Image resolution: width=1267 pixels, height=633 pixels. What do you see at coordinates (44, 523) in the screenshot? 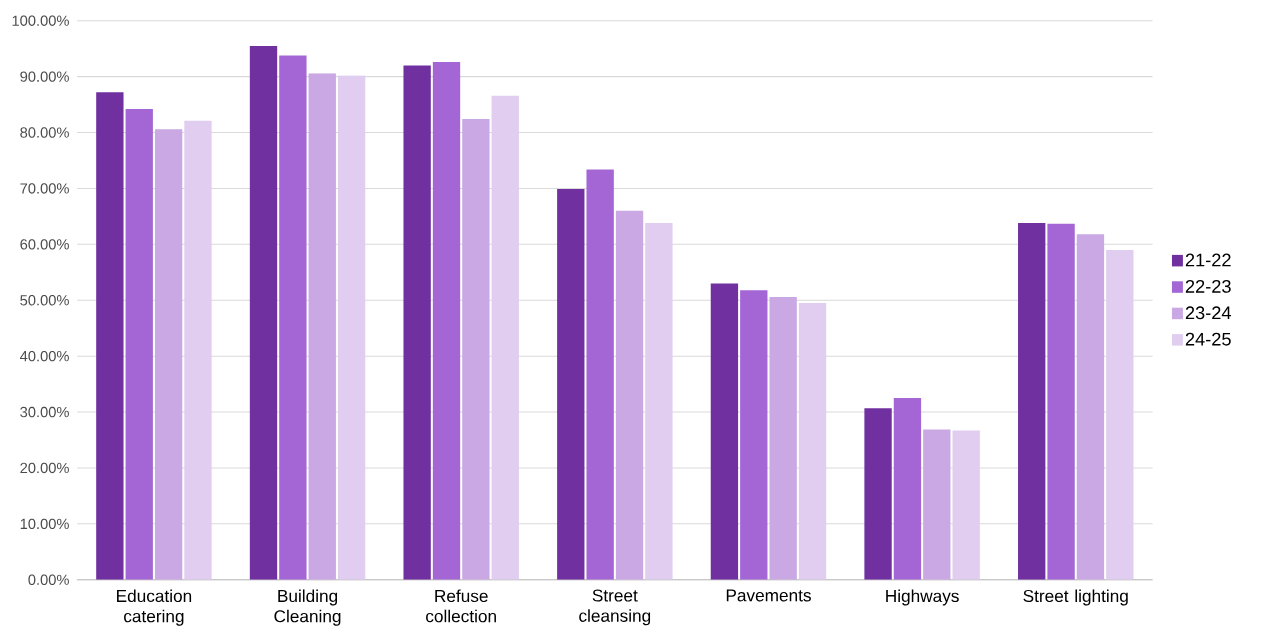
I see `y-tick-label: 10.00%` at bounding box center [44, 523].